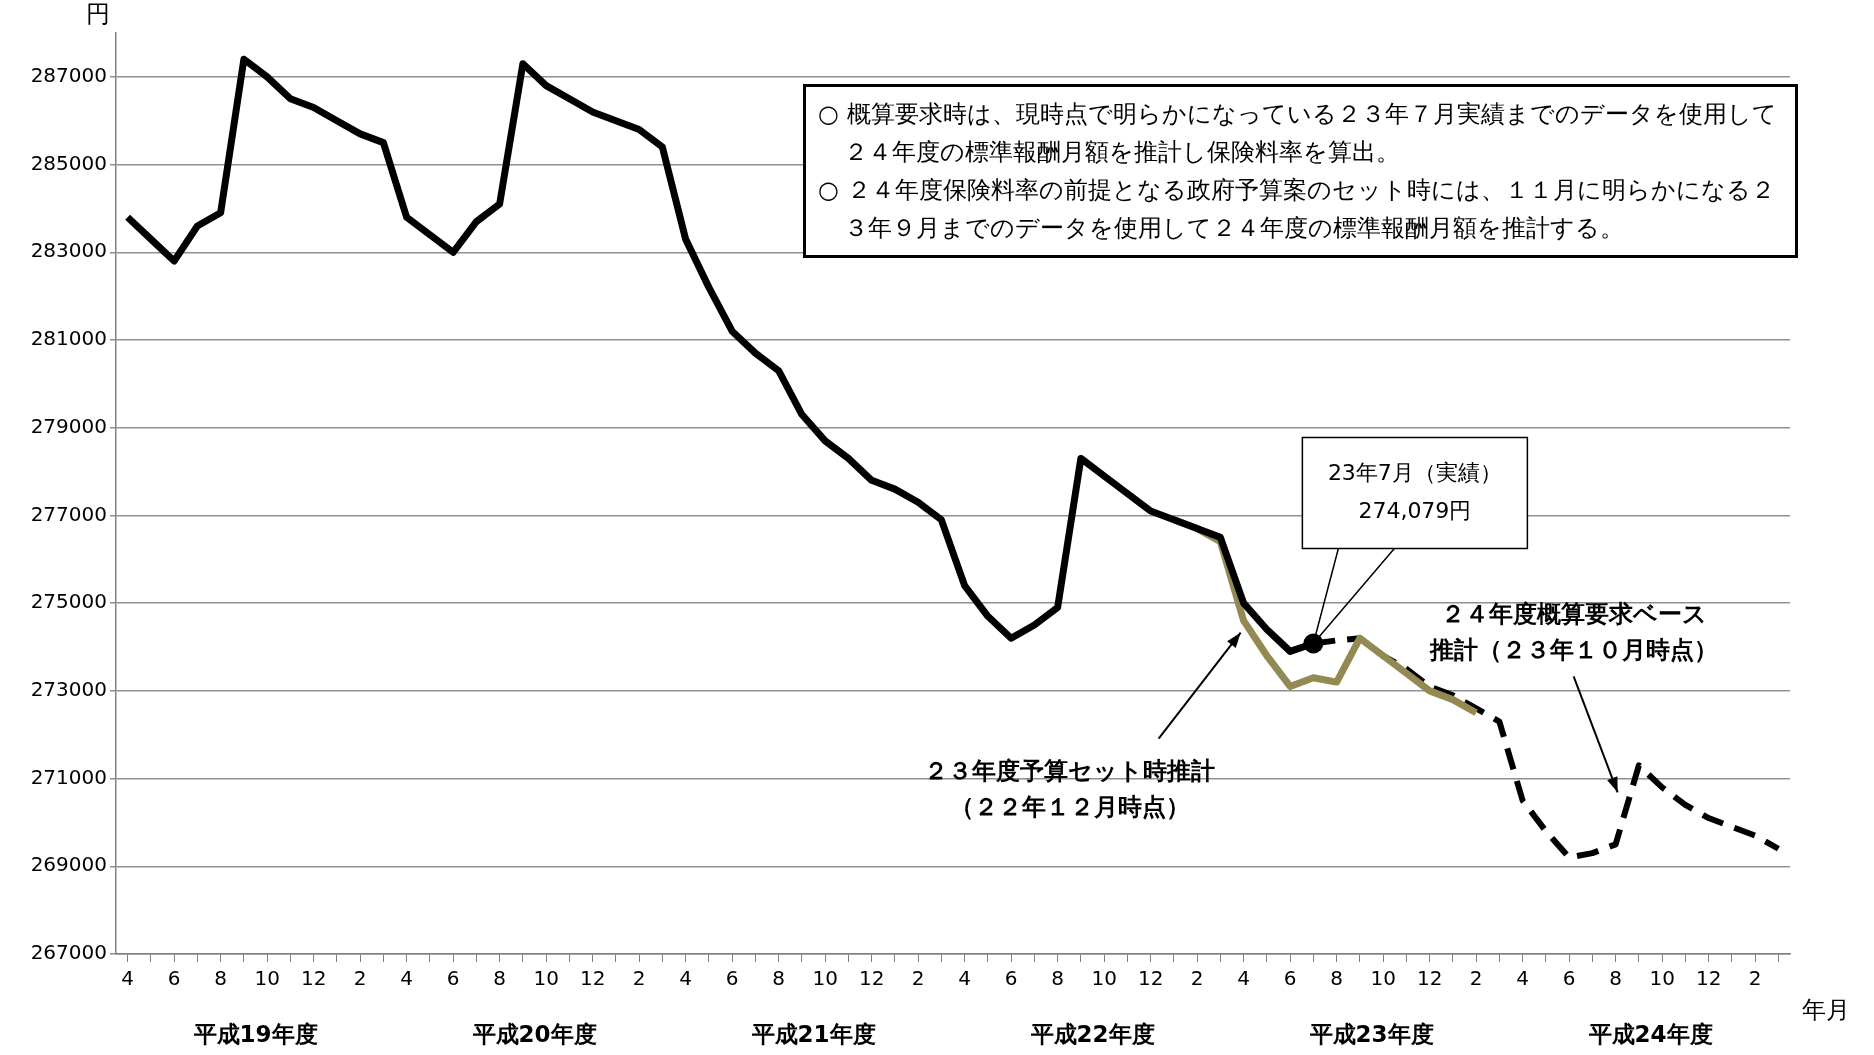 The width and height of the screenshot is (1874, 1055). I want to click on series-label: ２４年度概算要求ベース推計（２３年１０月時点）, so click(1573, 631).